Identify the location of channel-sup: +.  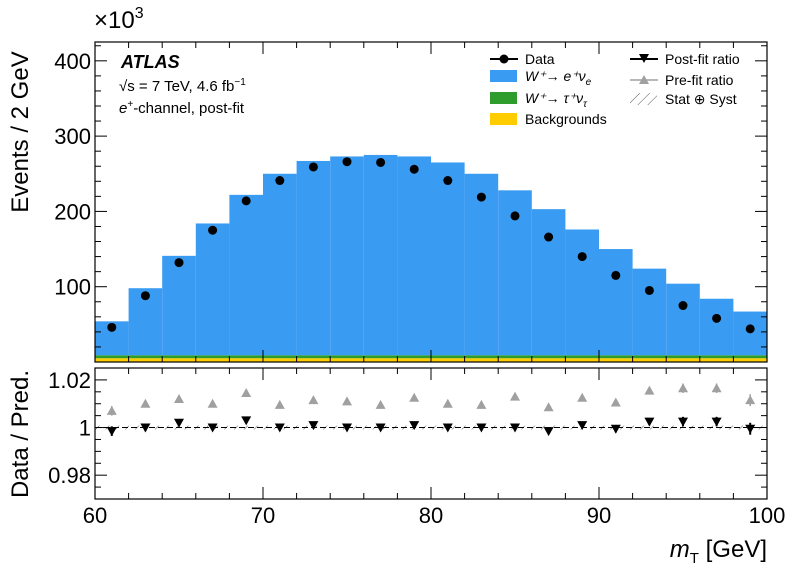
(130, 104).